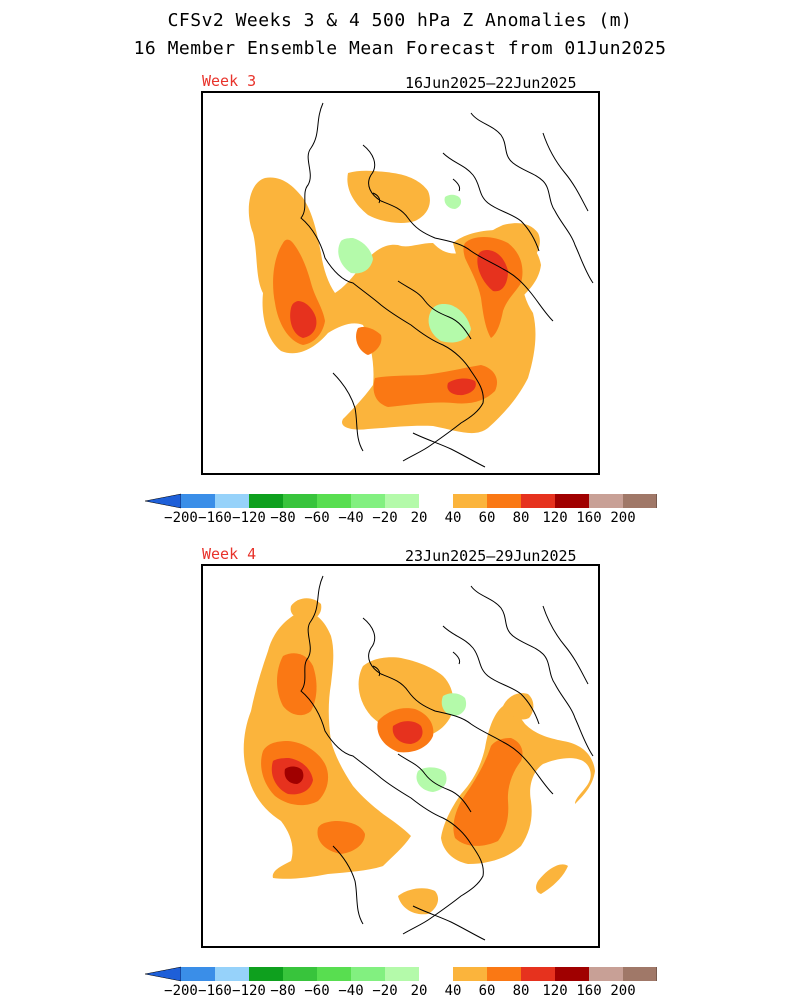 This screenshot has height=1000, width=800. I want to click on week3-pos60-south, so click(461, 387).